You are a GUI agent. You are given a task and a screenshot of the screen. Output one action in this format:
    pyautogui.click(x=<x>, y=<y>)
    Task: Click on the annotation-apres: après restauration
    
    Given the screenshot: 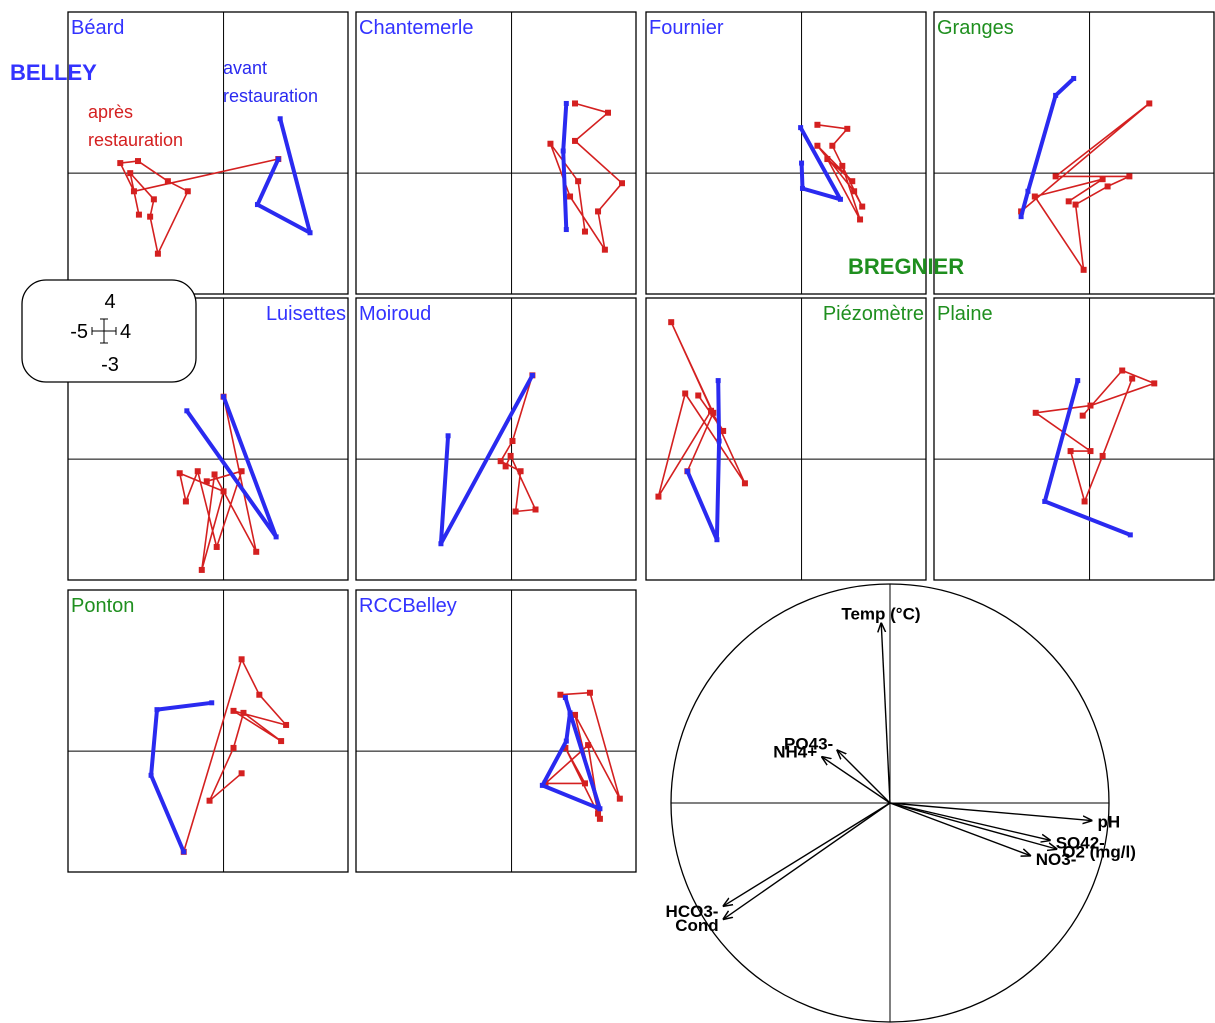 What is the action you would take?
    pyautogui.click(x=136, y=126)
    